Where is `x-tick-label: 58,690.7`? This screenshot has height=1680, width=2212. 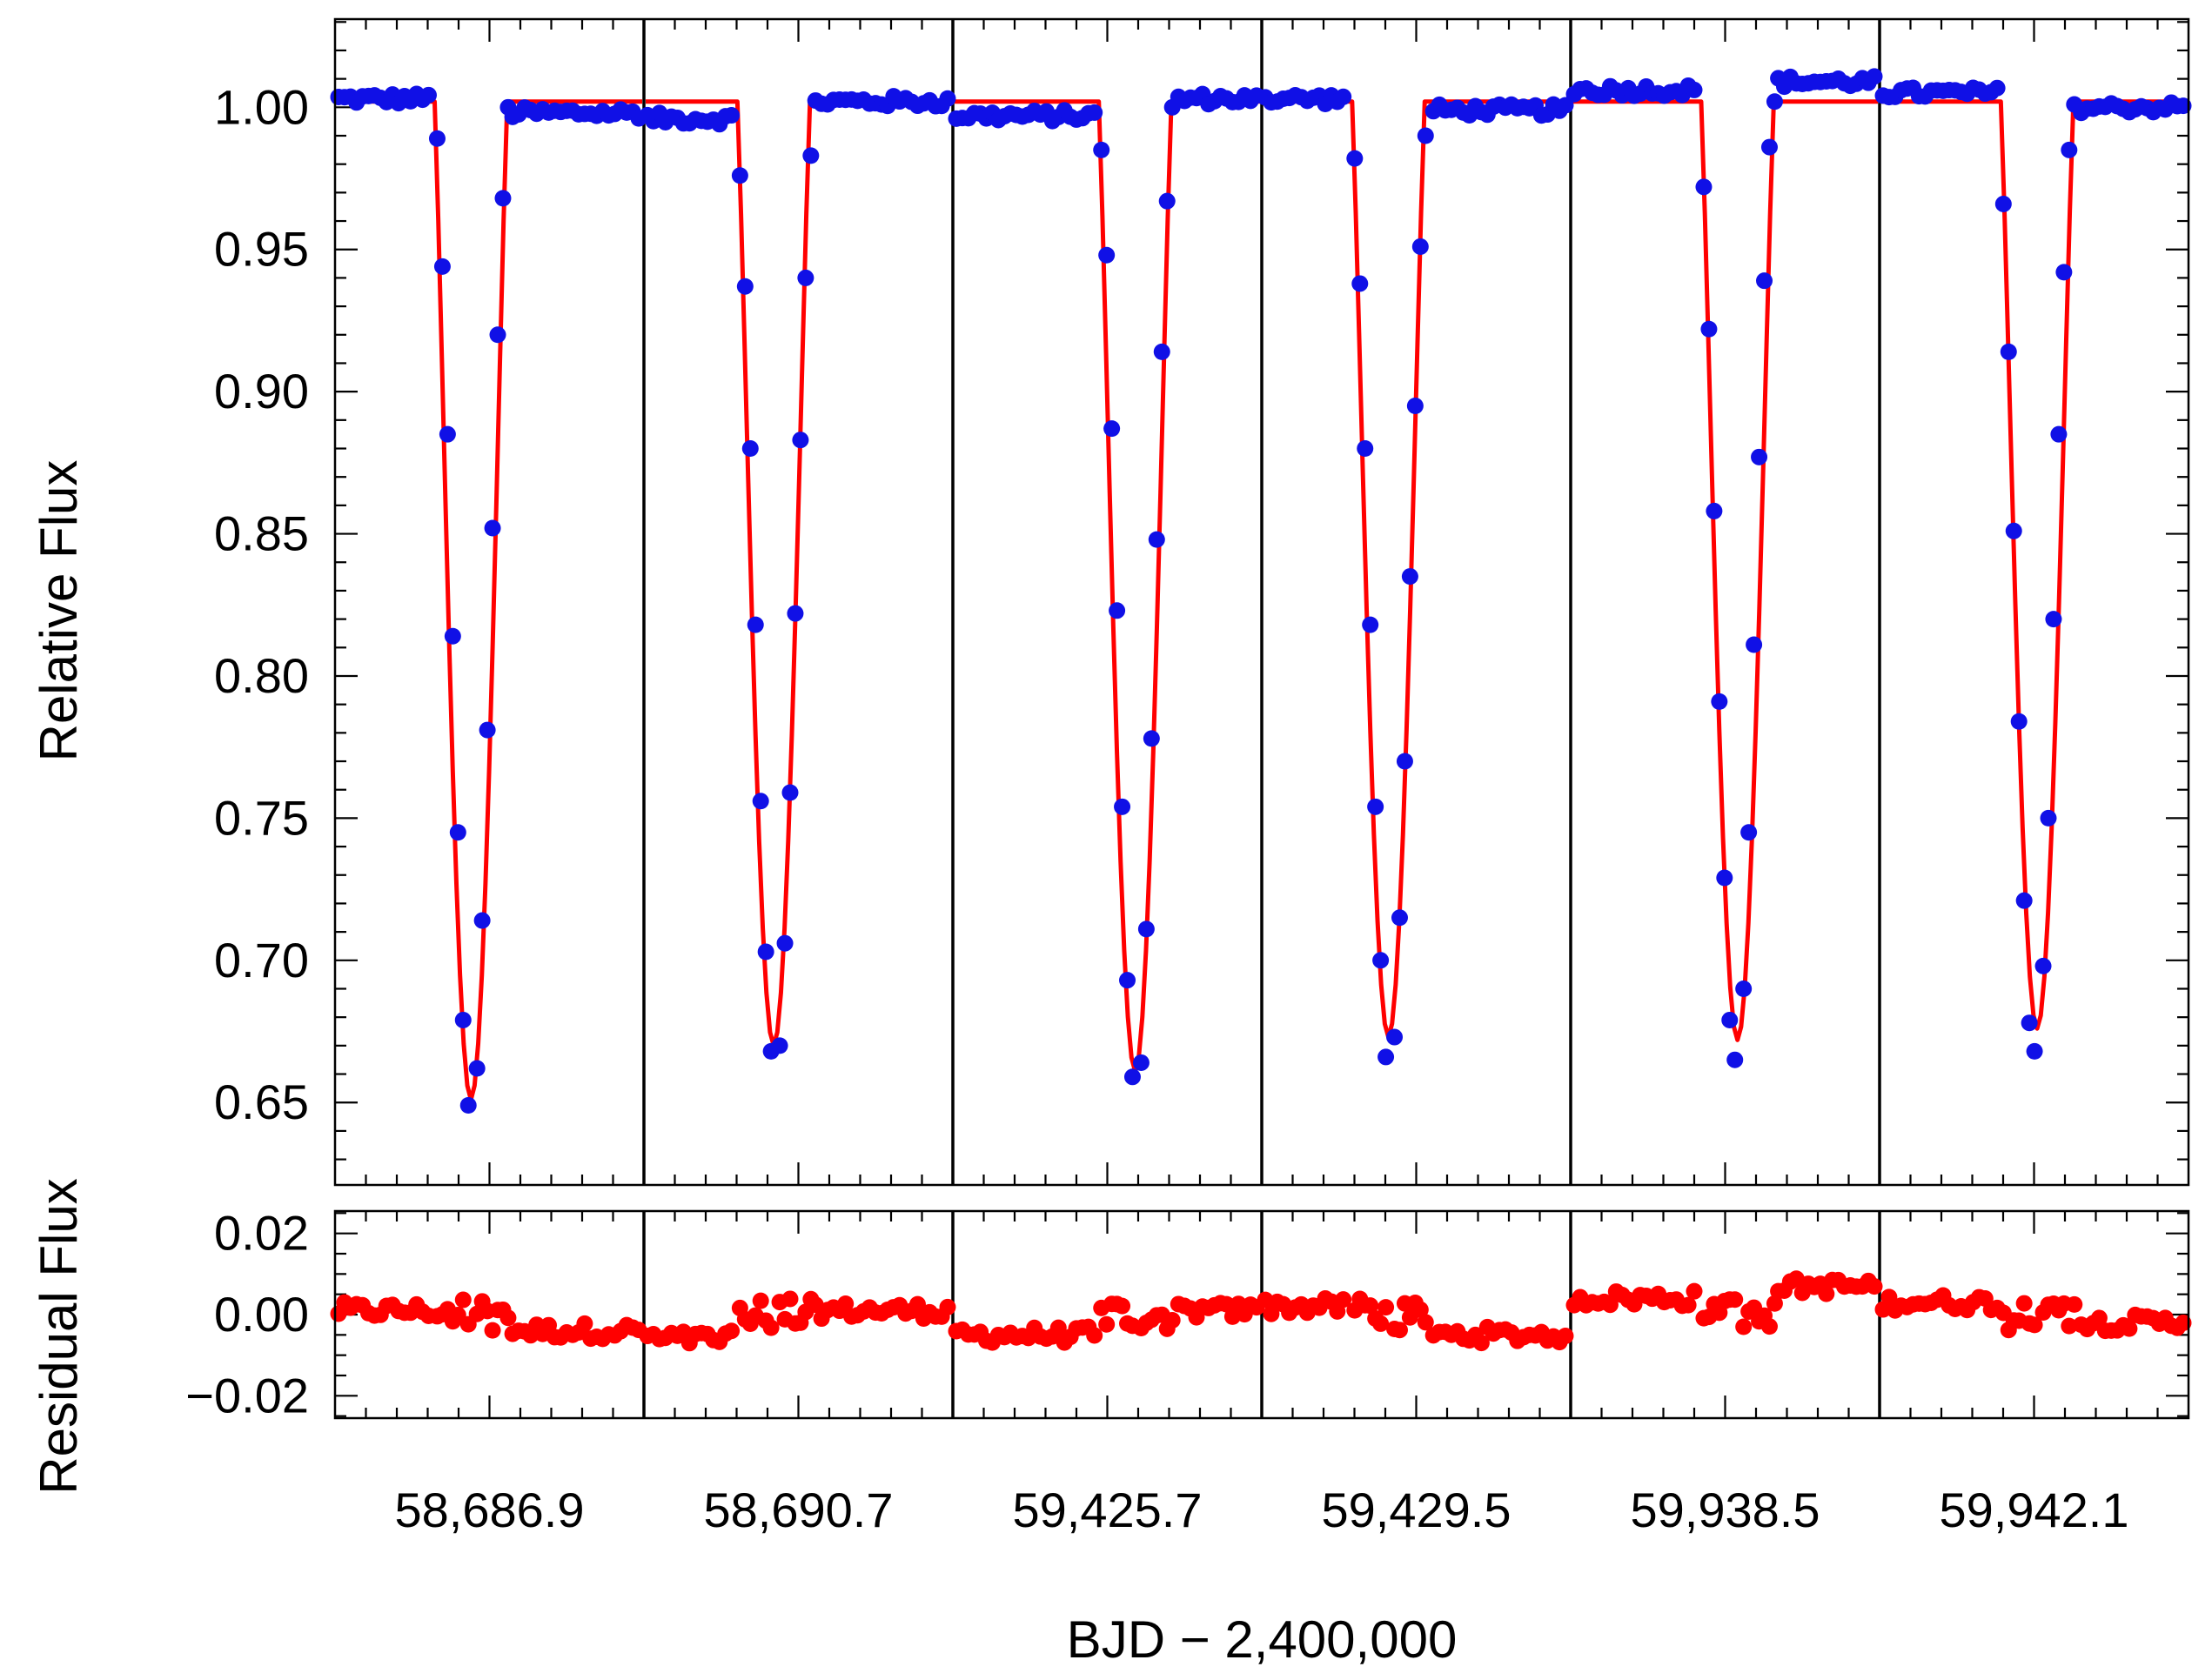 x-tick-label: 58,690.7 is located at coordinates (799, 1510).